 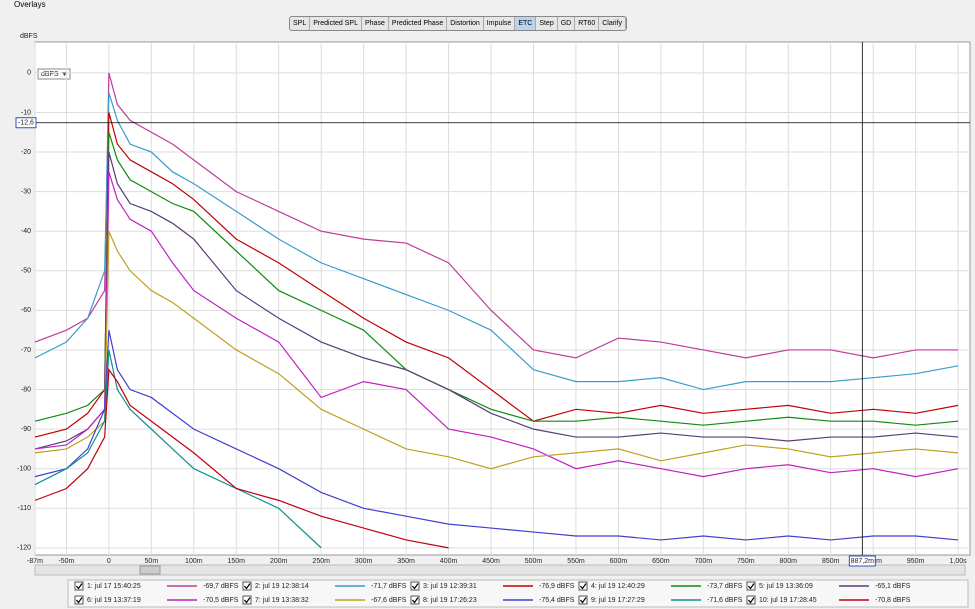 I want to click on x-tick-label: 850m, so click(x=831, y=561).